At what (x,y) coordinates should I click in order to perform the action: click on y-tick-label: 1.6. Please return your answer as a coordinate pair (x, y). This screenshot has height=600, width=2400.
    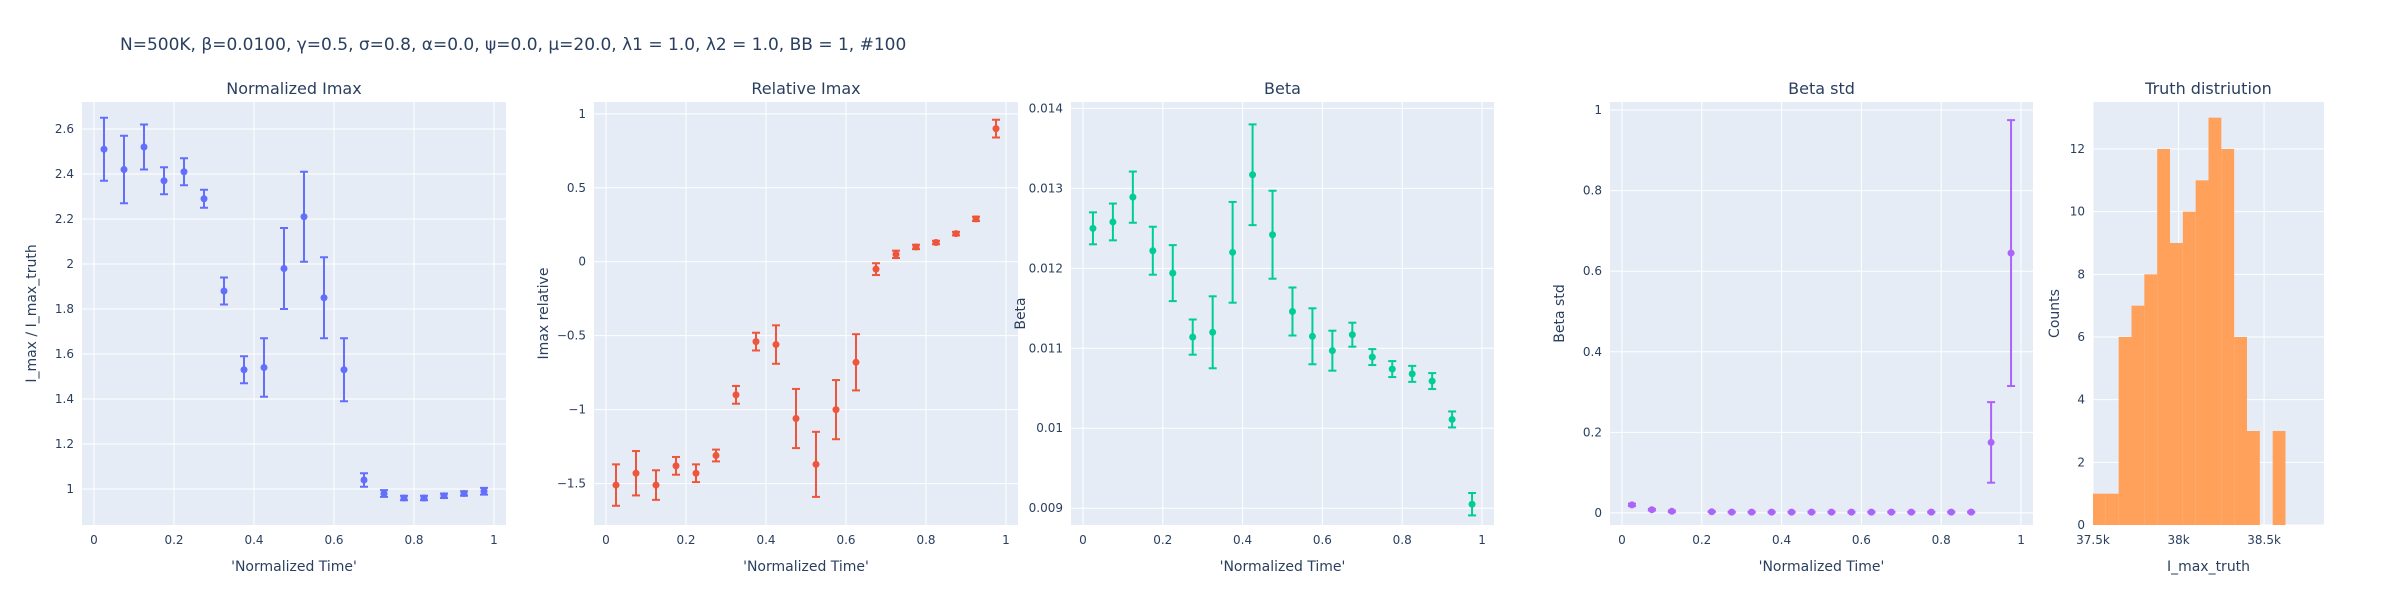
    Looking at the image, I should click on (64, 354).